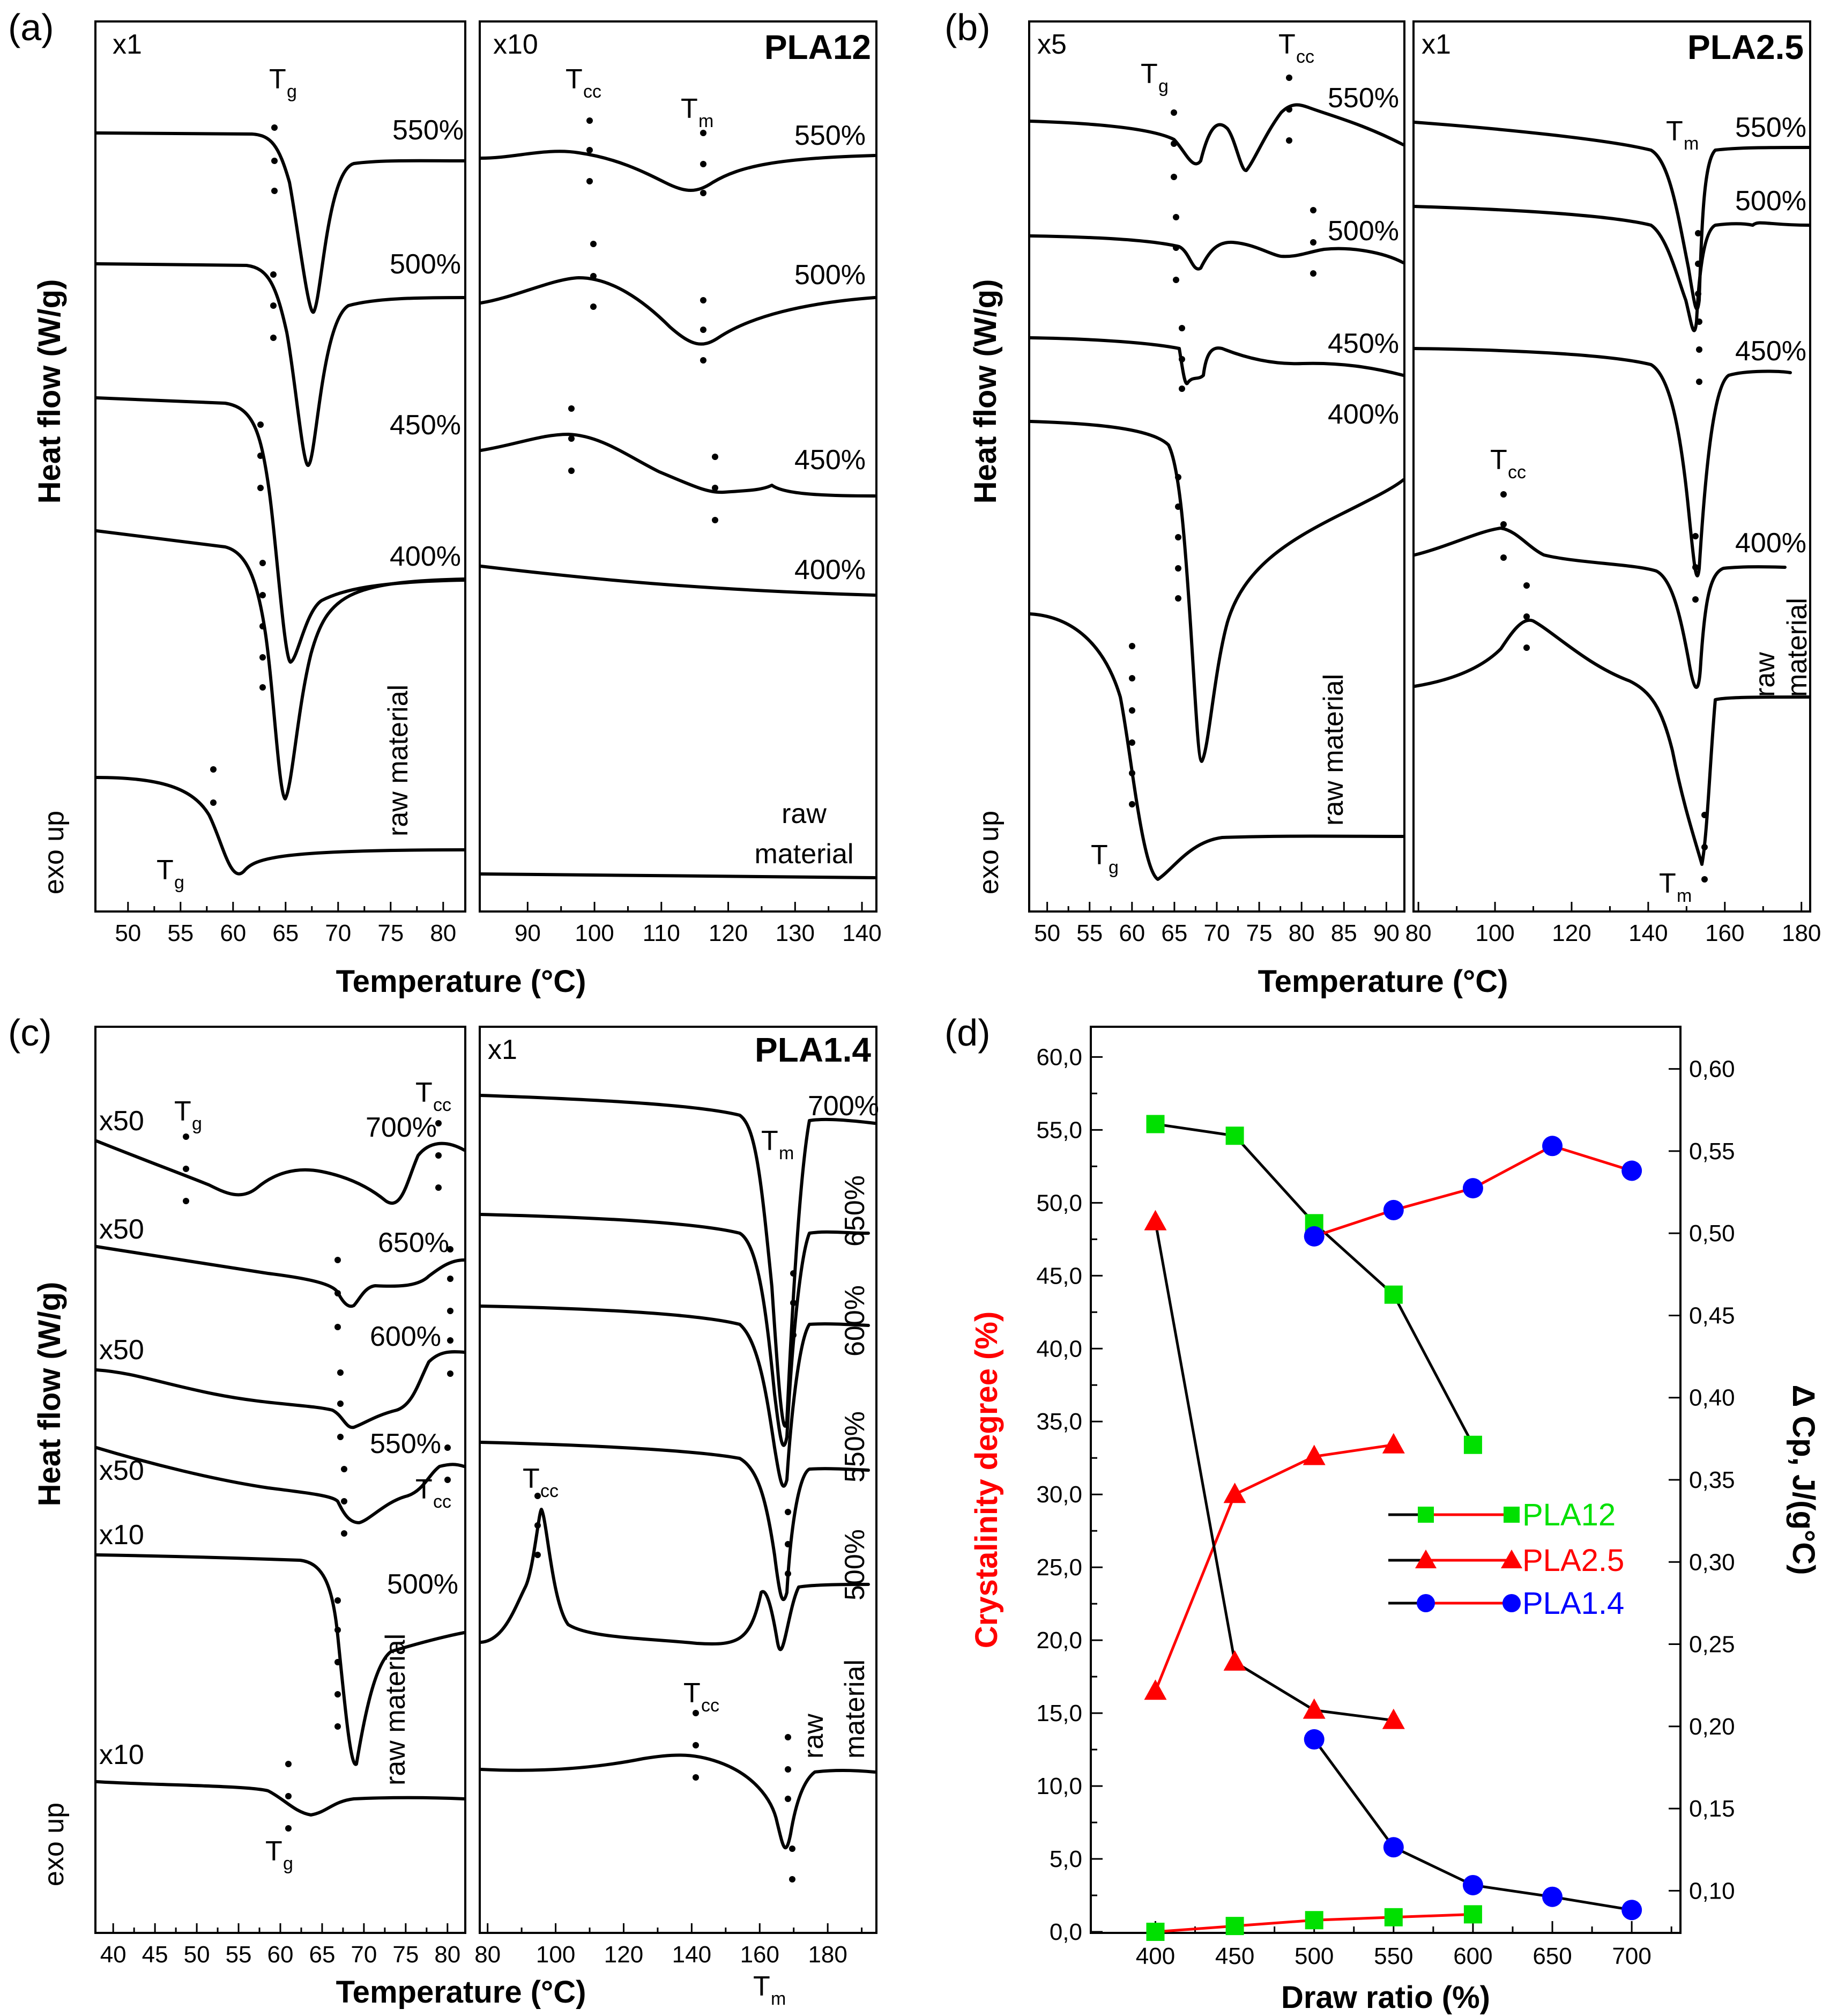  I want to click on b-right-label-raw-2: material, so click(1797, 647).